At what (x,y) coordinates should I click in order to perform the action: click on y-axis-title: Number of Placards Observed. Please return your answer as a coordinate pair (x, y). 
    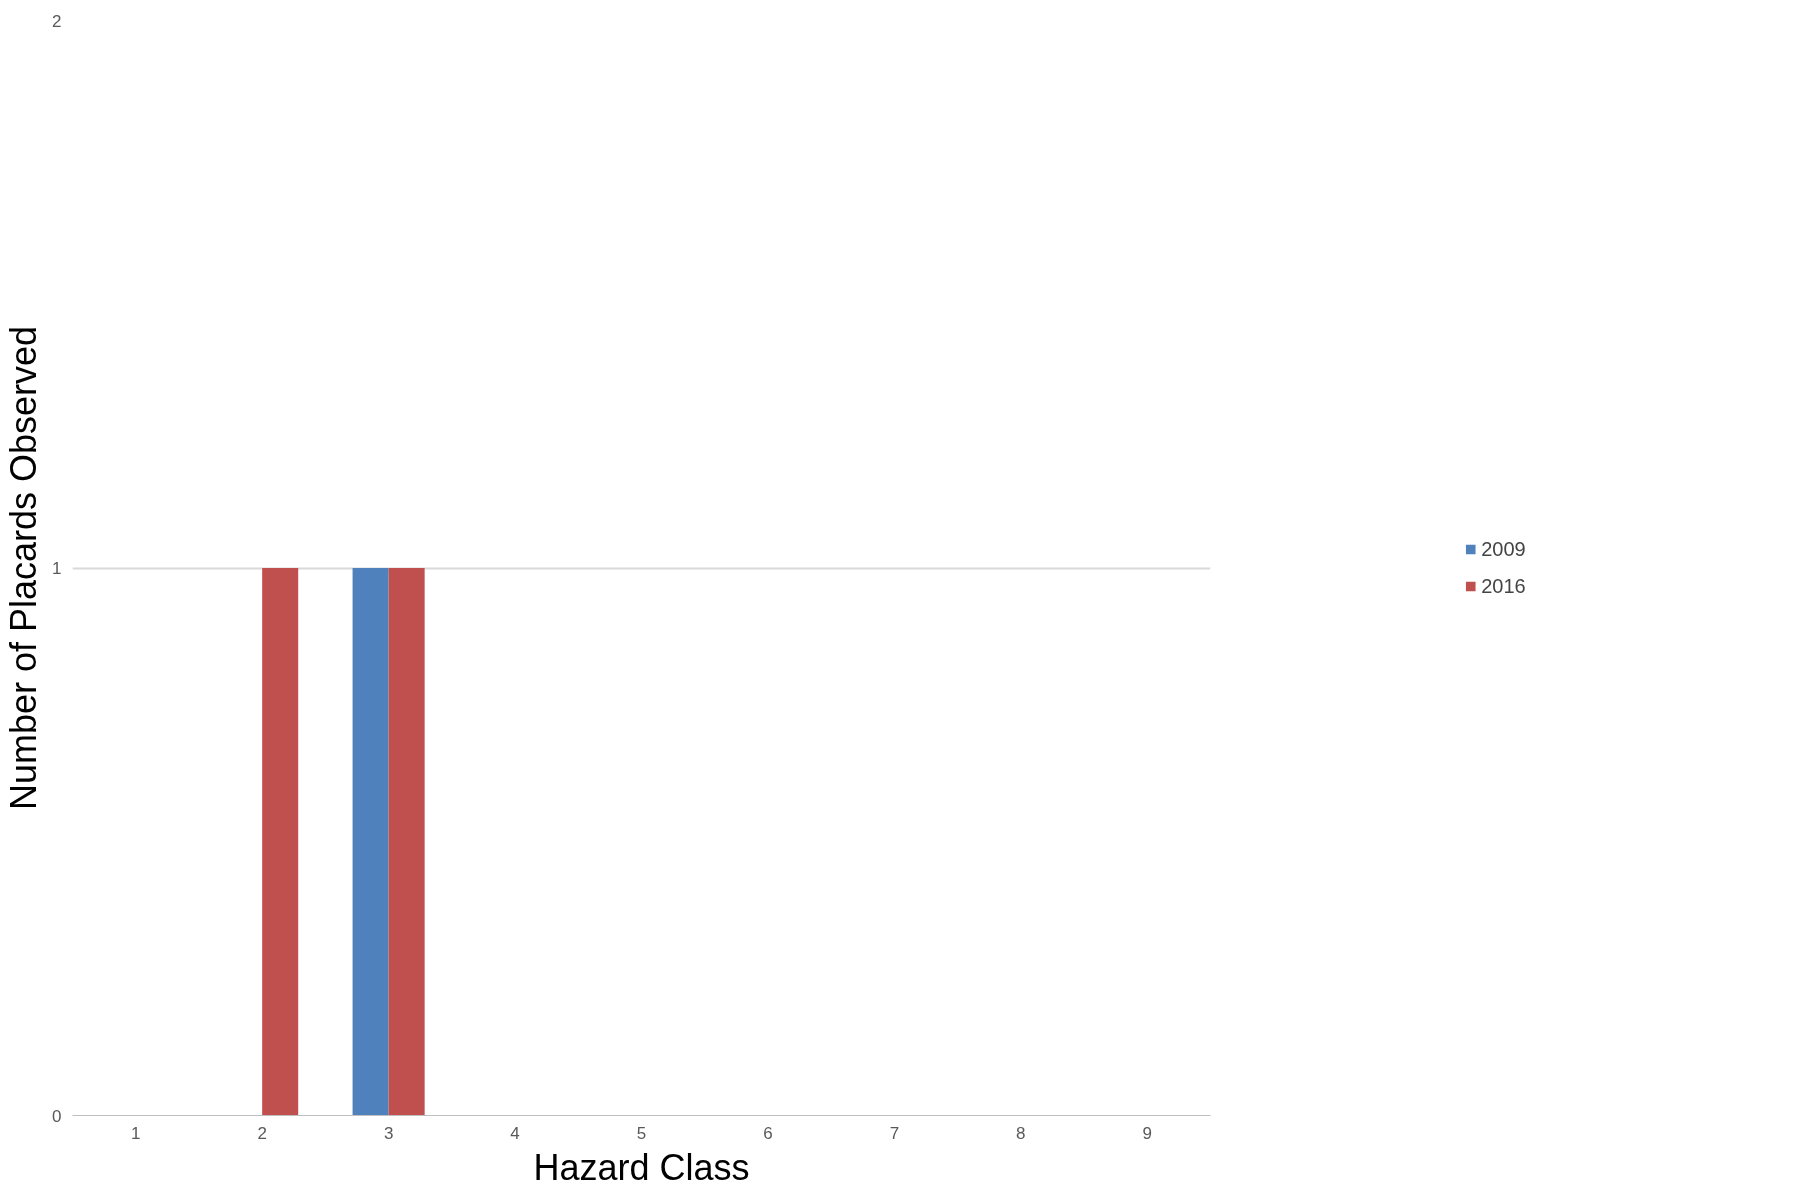
    Looking at the image, I should click on (24, 568).